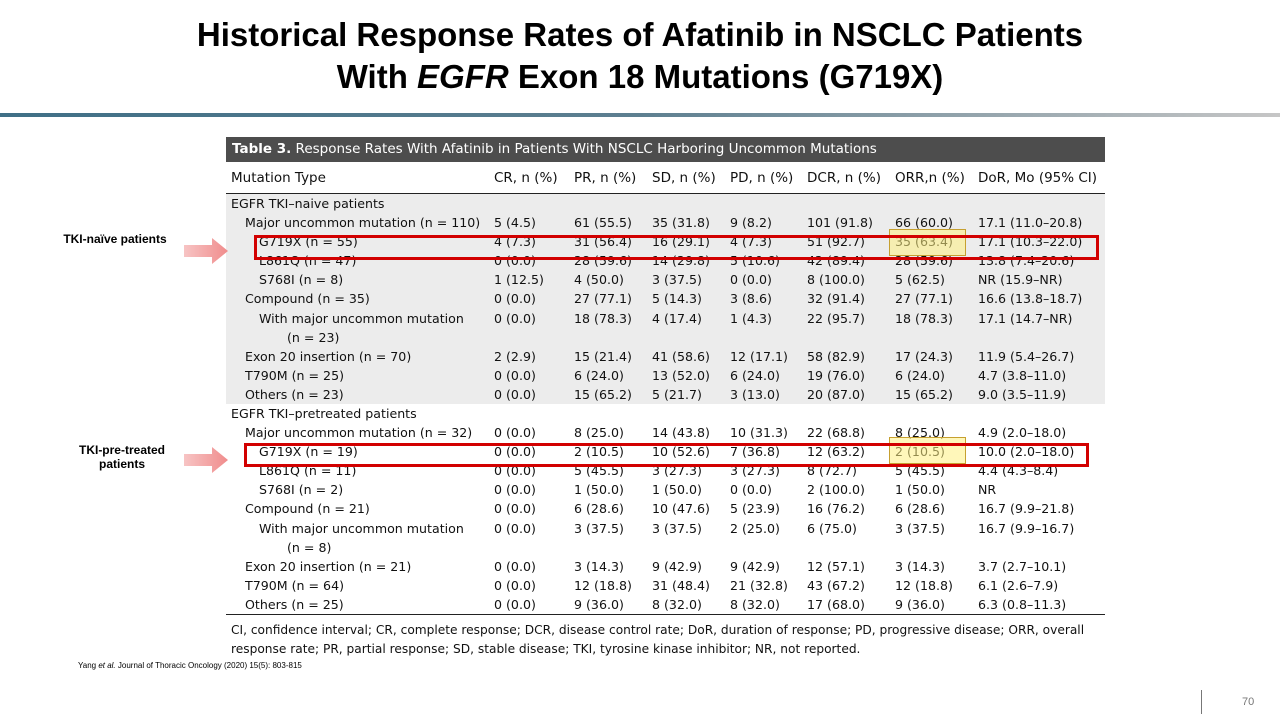 Image resolution: width=1280 pixels, height=720 pixels. What do you see at coordinates (836, 566) in the screenshot?
I see `value-cell: 12 (57.1)` at bounding box center [836, 566].